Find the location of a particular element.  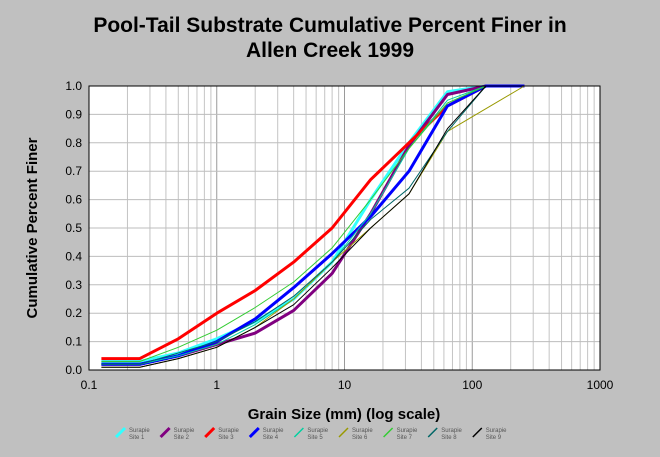

y-tick-label: 0.0 is located at coordinates (73, 370).